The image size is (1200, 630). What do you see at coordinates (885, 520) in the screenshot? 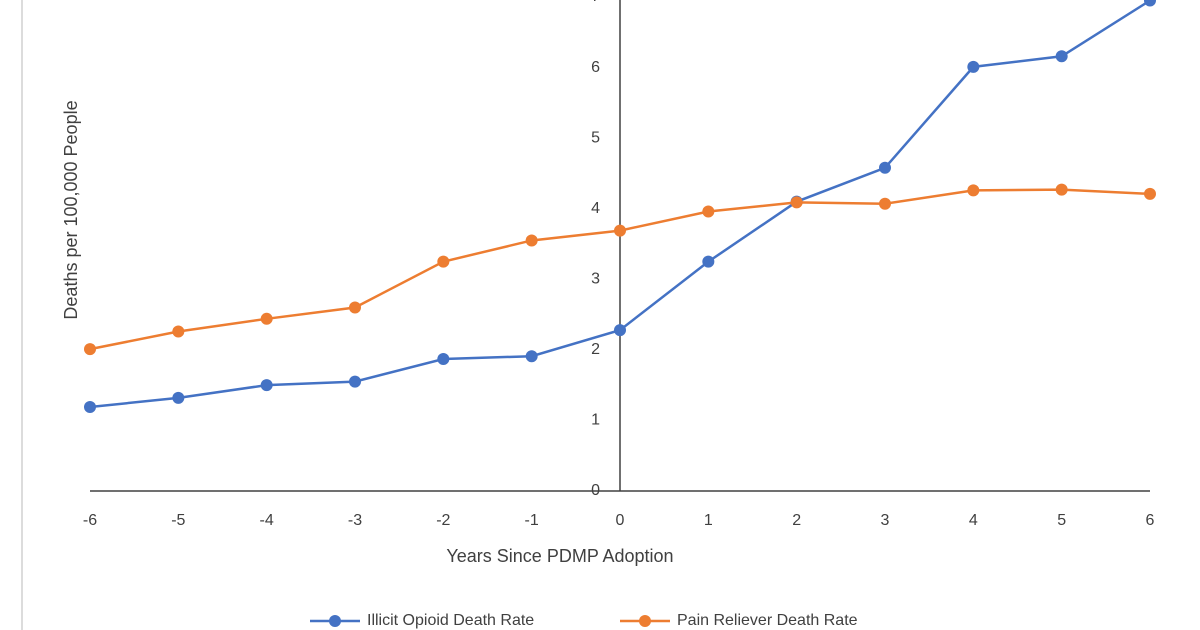
I see `x-tick-label: 3` at bounding box center [885, 520].